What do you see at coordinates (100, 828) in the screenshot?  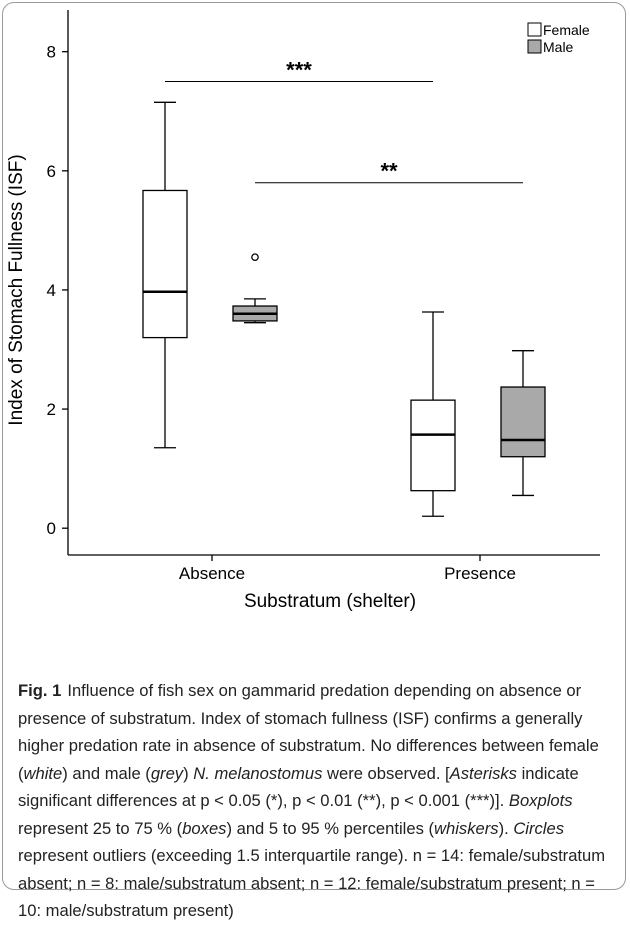 I see `caption-text: represent 25 to 75 % (` at bounding box center [100, 828].